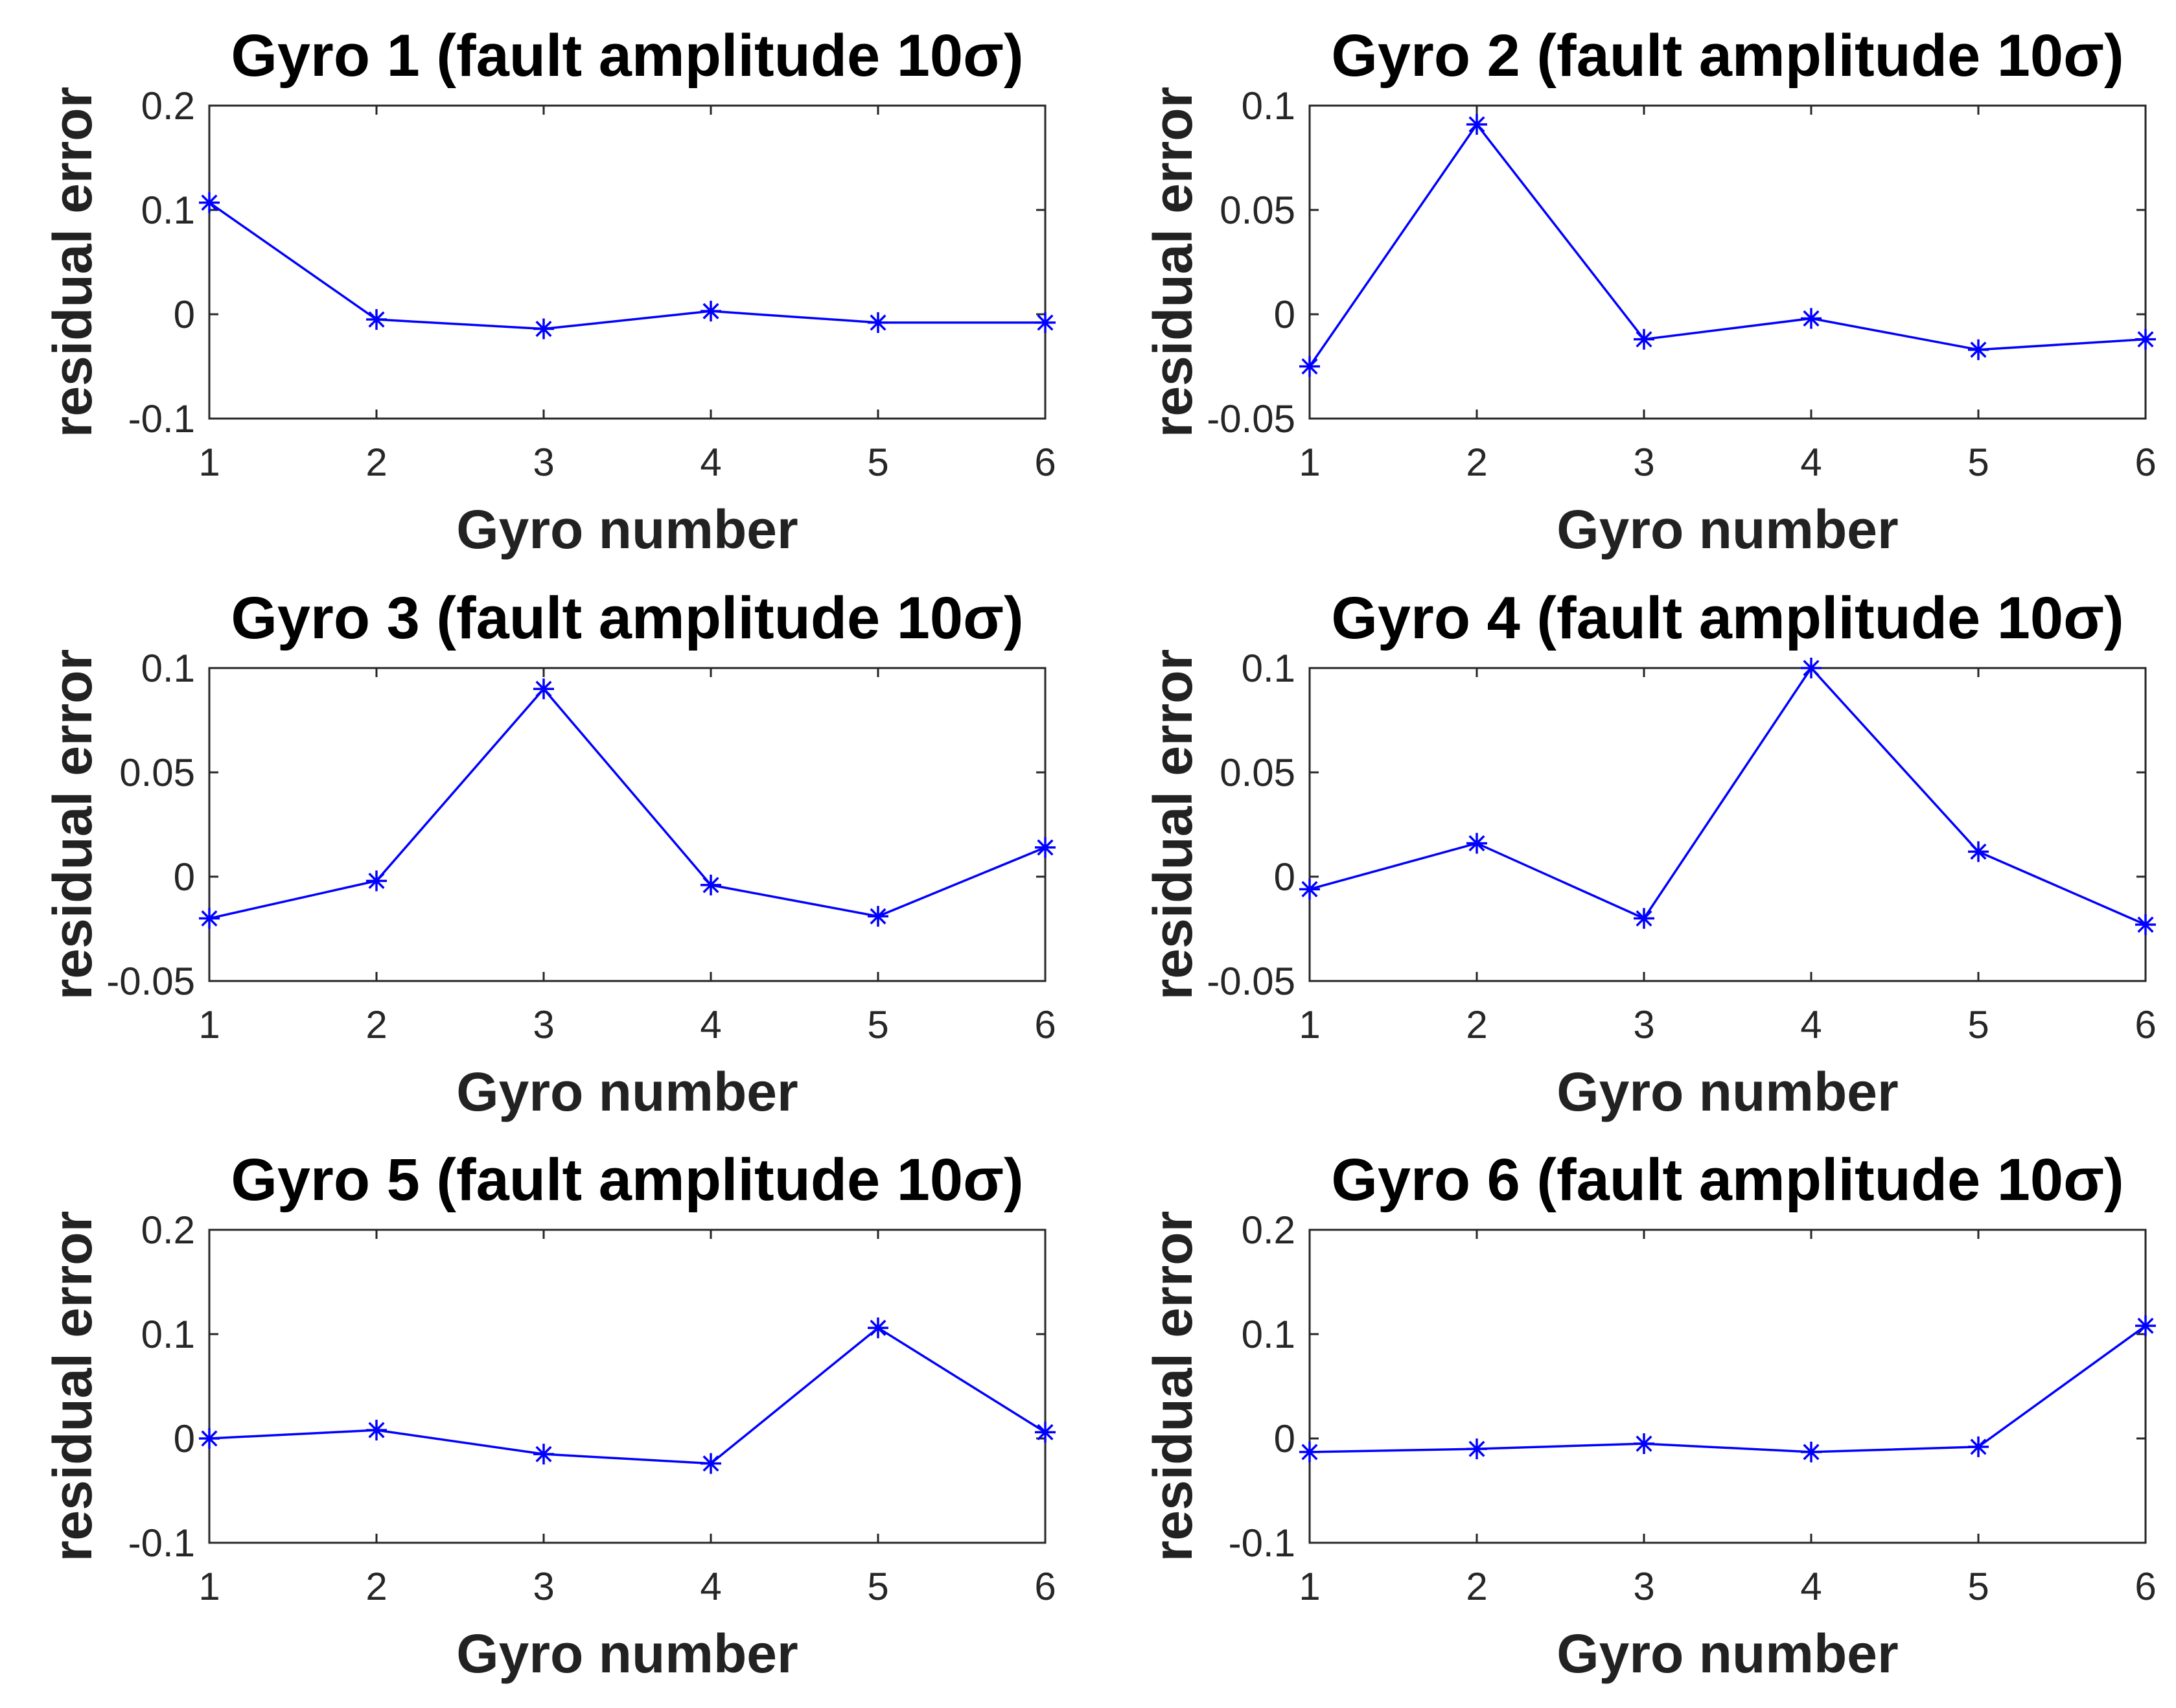  What do you see at coordinates (1727, 56) in the screenshot?
I see `subplot-title: Gyro 2 (fault amplitude 10σ)` at bounding box center [1727, 56].